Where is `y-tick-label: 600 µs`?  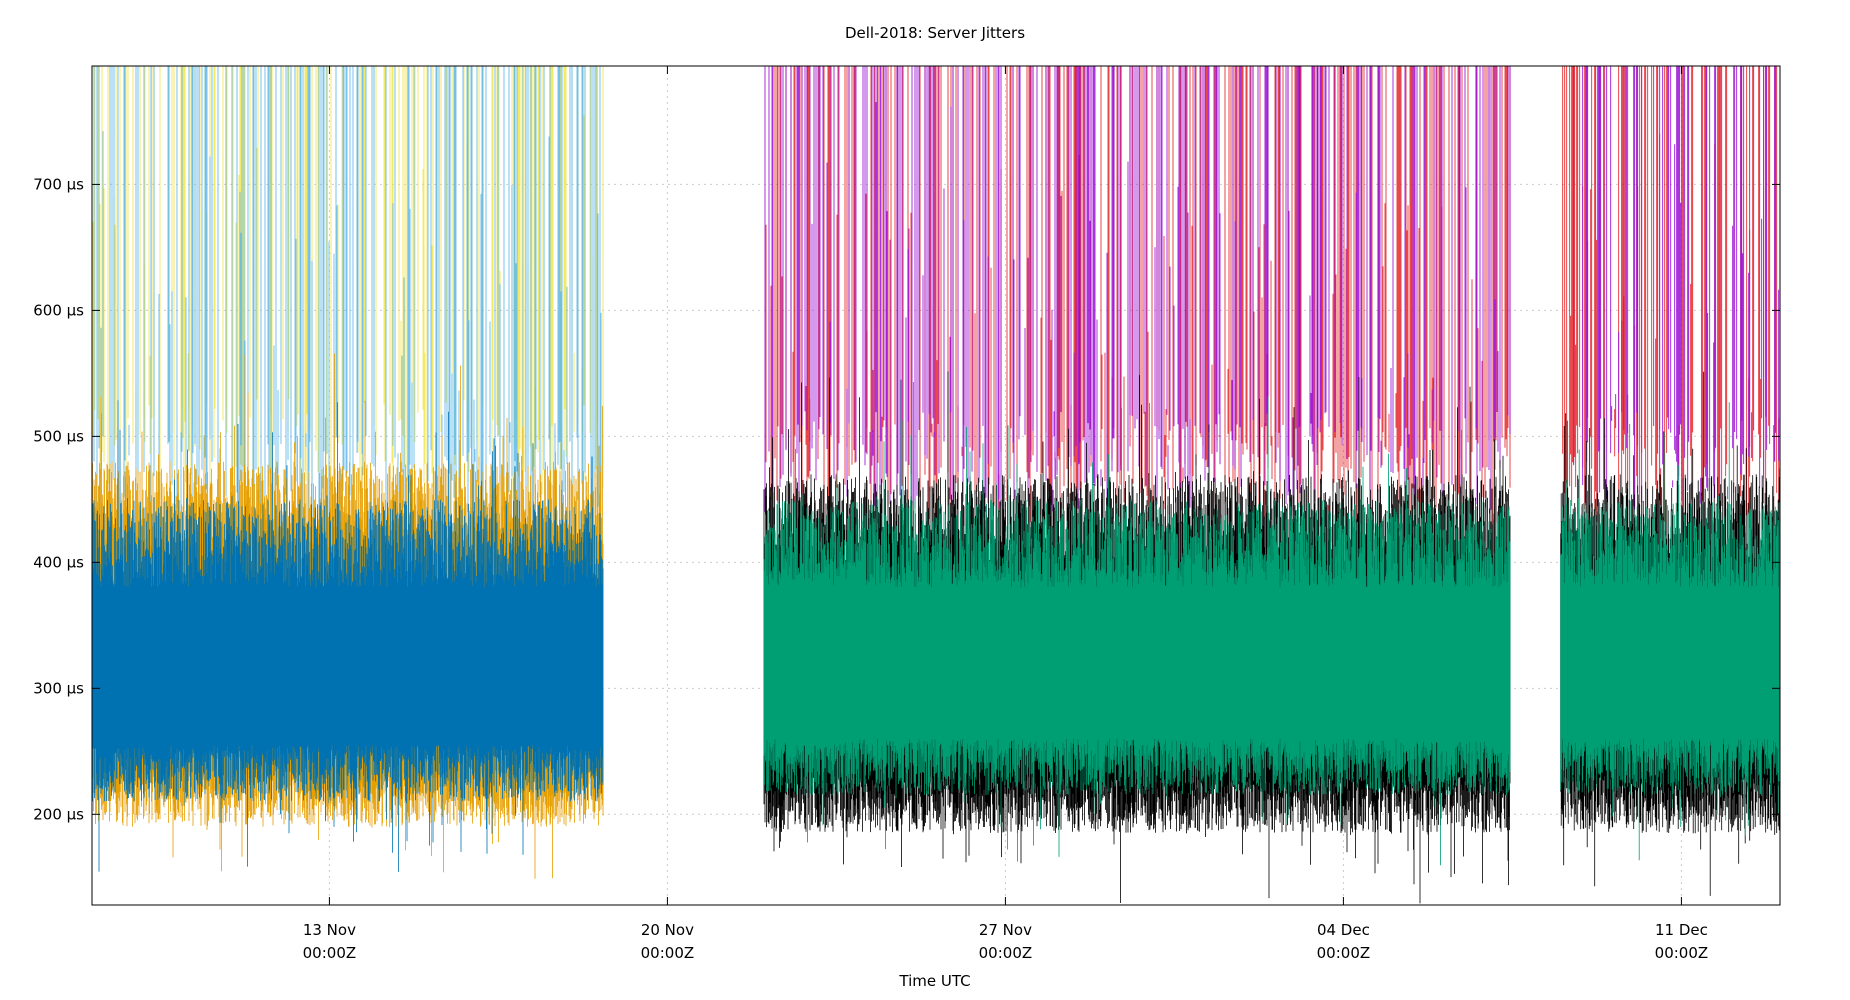 y-tick-label: 600 µs is located at coordinates (58, 310).